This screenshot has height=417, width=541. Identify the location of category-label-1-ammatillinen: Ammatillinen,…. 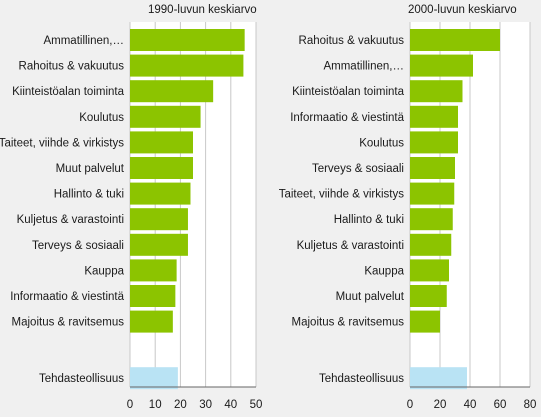
(83, 41).